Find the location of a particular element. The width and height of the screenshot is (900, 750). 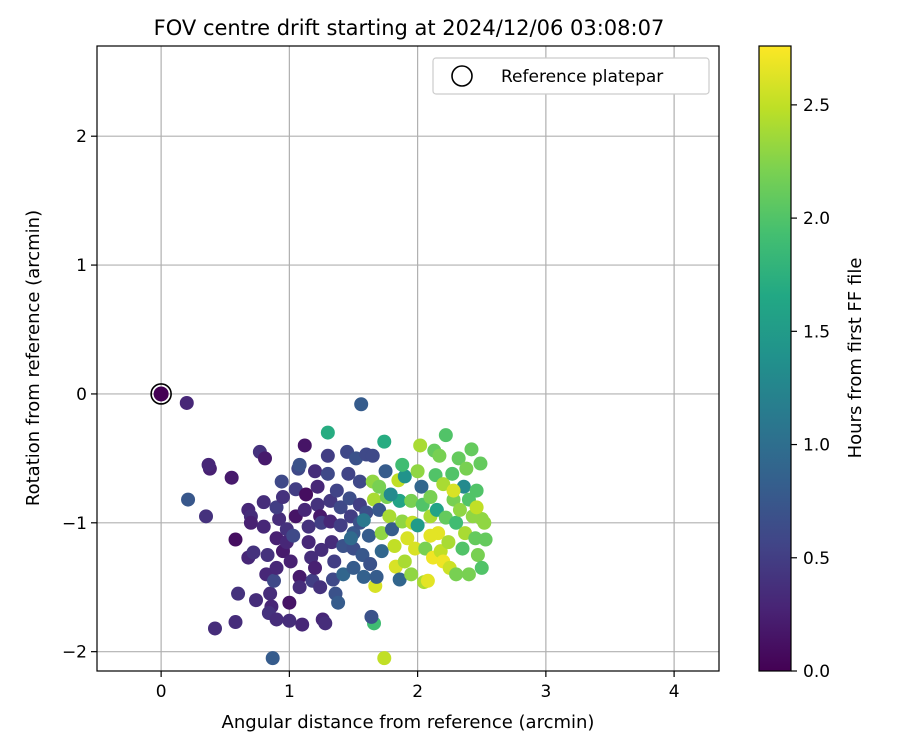

reference-point is located at coordinates (161, 394).